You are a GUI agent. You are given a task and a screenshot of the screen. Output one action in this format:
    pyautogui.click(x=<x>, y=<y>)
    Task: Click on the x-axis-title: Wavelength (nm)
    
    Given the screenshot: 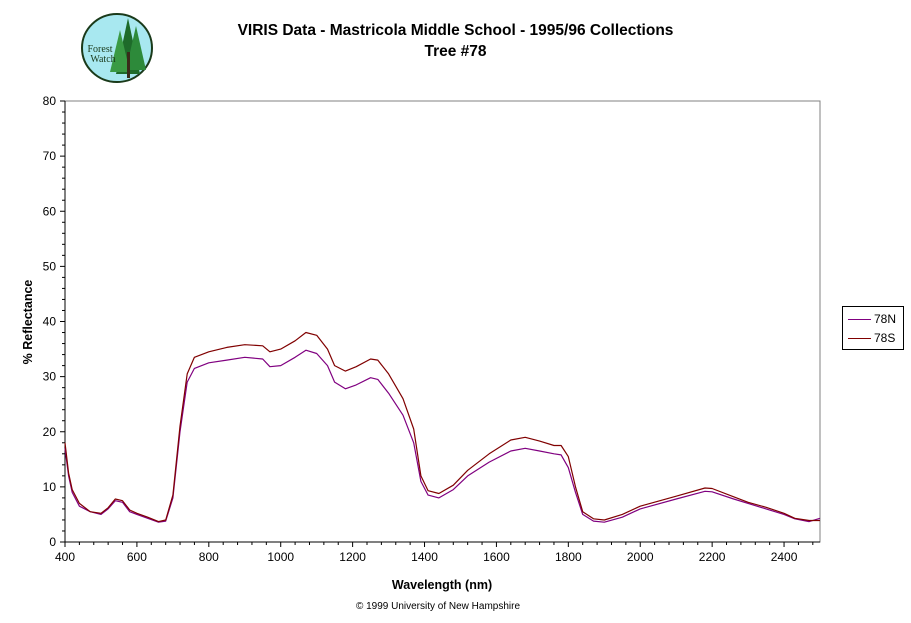 What is the action you would take?
    pyautogui.click(x=442, y=585)
    